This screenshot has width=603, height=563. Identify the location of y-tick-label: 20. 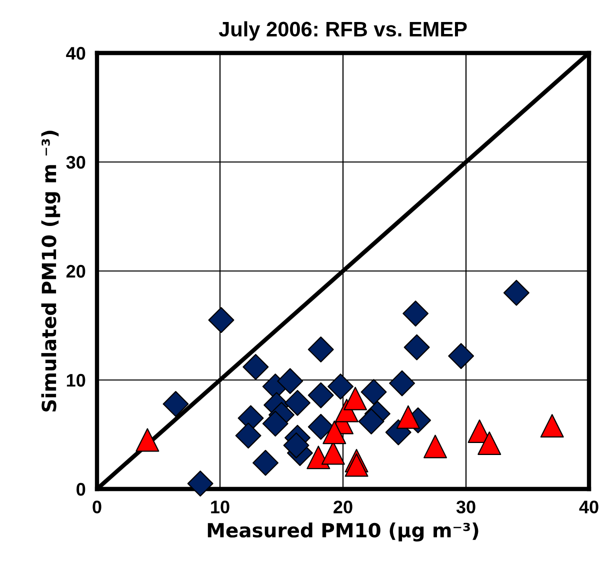
(76, 271).